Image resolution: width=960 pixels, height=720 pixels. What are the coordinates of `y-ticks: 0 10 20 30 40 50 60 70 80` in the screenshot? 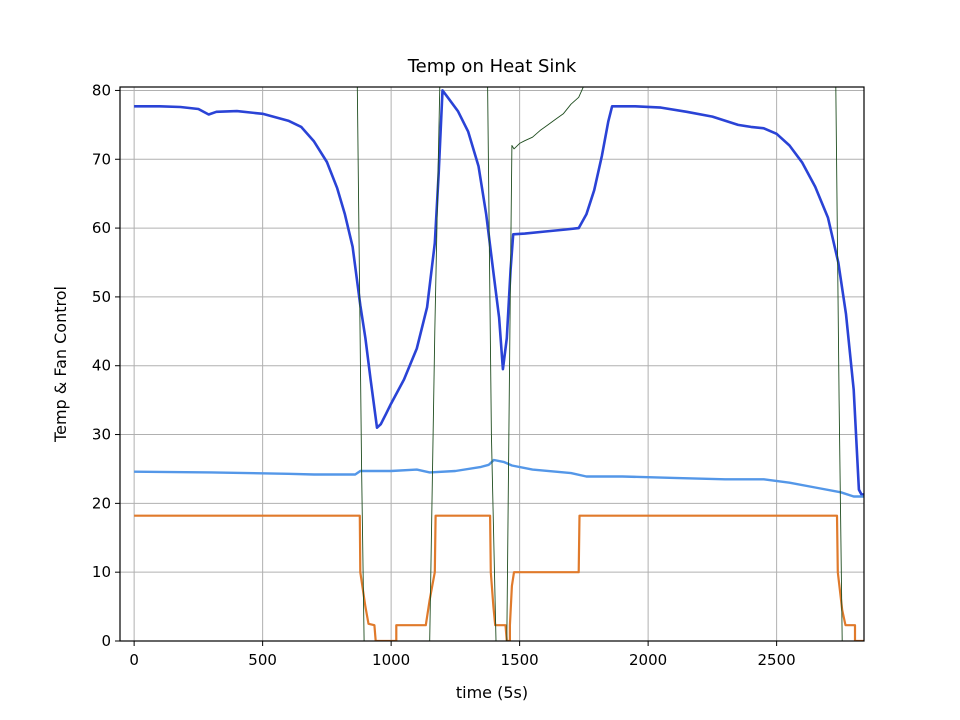 It's located at (106, 365).